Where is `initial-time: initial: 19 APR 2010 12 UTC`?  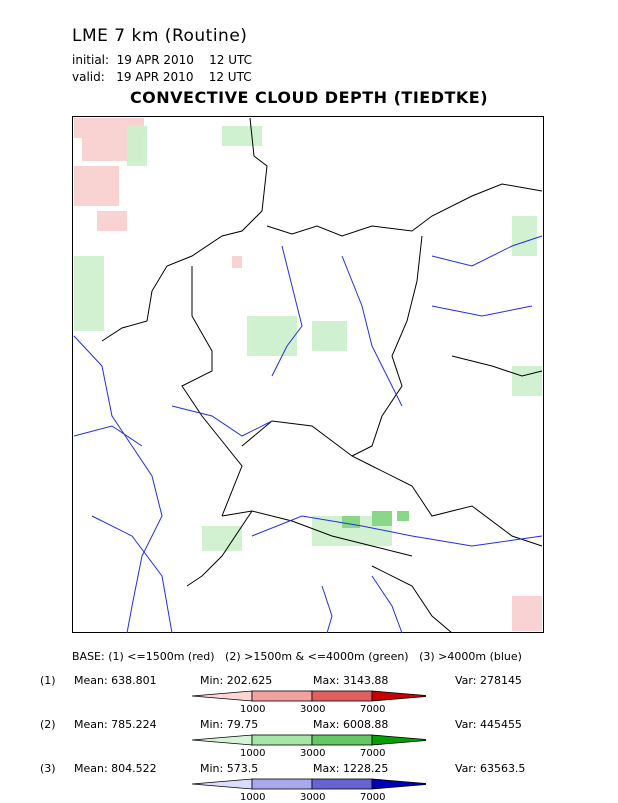
initial-time: initial: 19 APR 2010 12 UTC is located at coordinates (162, 60).